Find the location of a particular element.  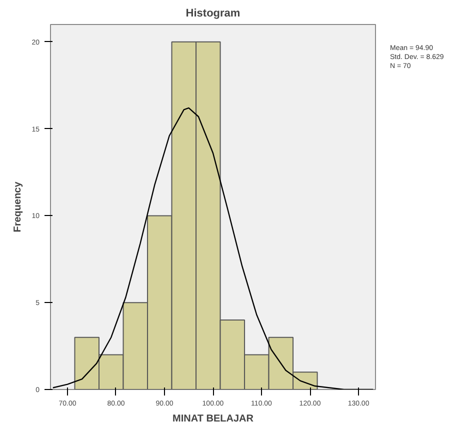

x-axis-title: MINAT BELAJAR is located at coordinates (213, 419).